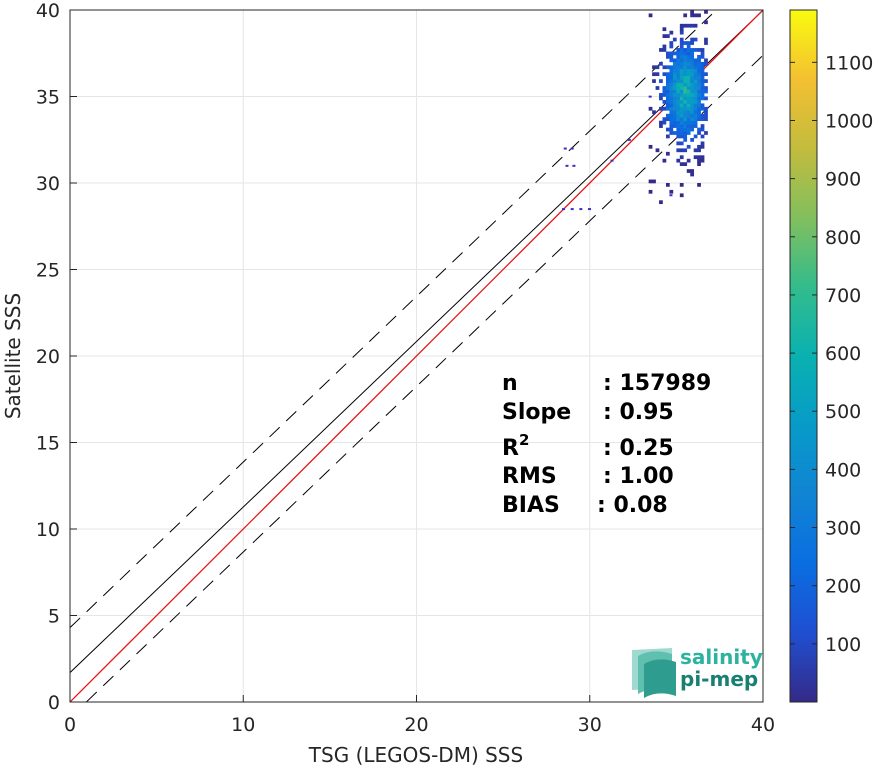 The image size is (879, 767). What do you see at coordinates (13, 356) in the screenshot?
I see `y-axis-label: Satellite SSS` at bounding box center [13, 356].